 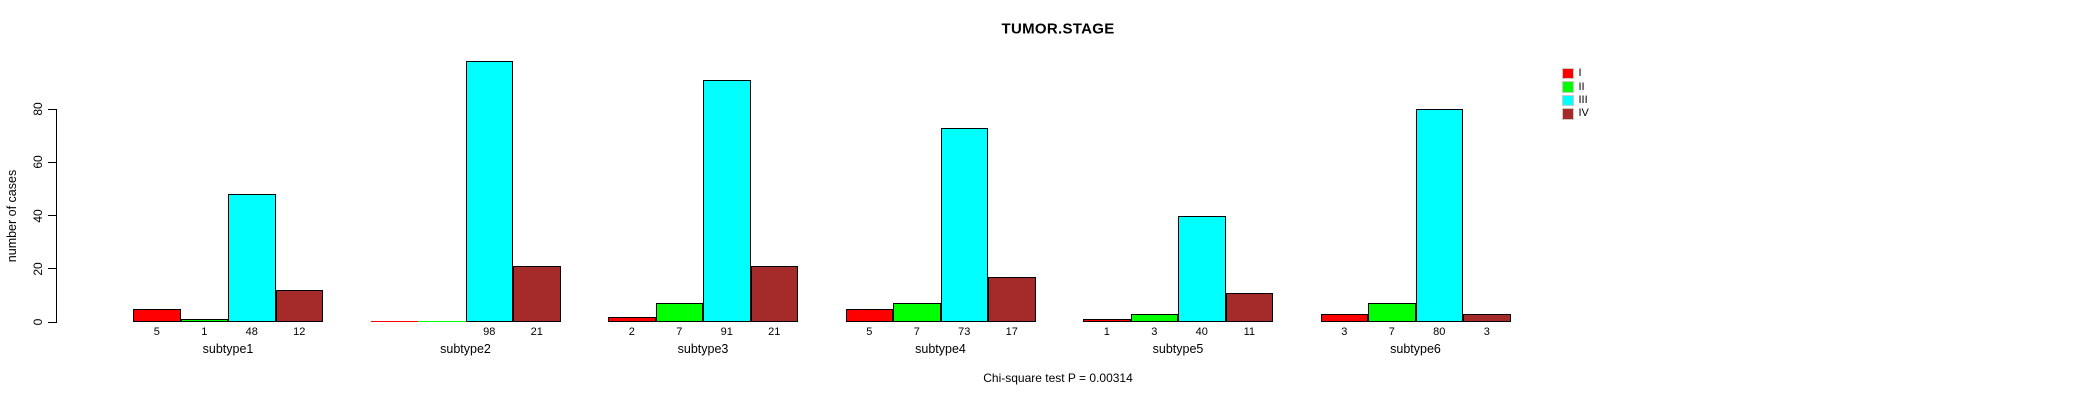 I want to click on bar-value-label: 17, so click(x=1011, y=332).